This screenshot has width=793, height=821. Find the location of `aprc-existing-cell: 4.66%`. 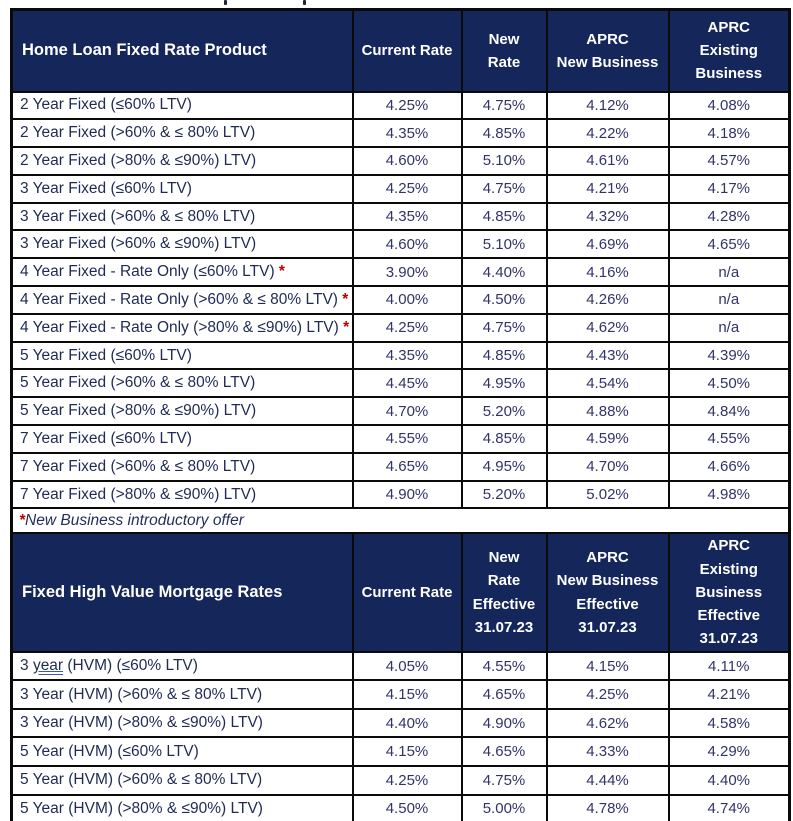

aprc-existing-cell: 4.66% is located at coordinates (729, 466).